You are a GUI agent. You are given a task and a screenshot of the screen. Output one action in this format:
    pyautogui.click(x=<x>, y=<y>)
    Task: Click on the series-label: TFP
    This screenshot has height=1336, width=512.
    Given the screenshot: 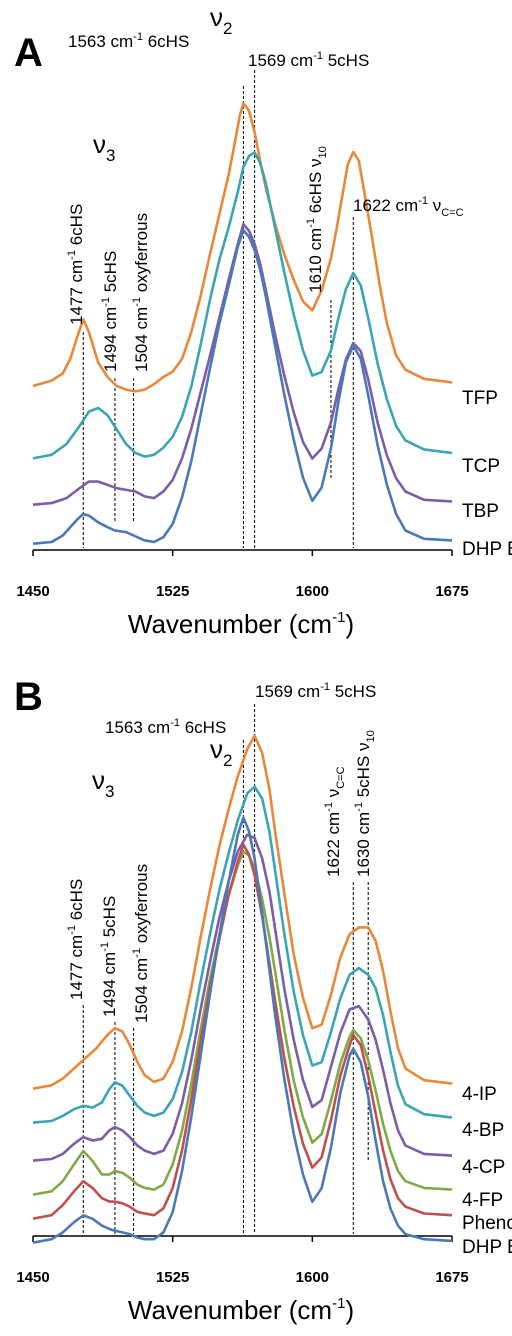 What is the action you would take?
    pyautogui.click(x=480, y=398)
    